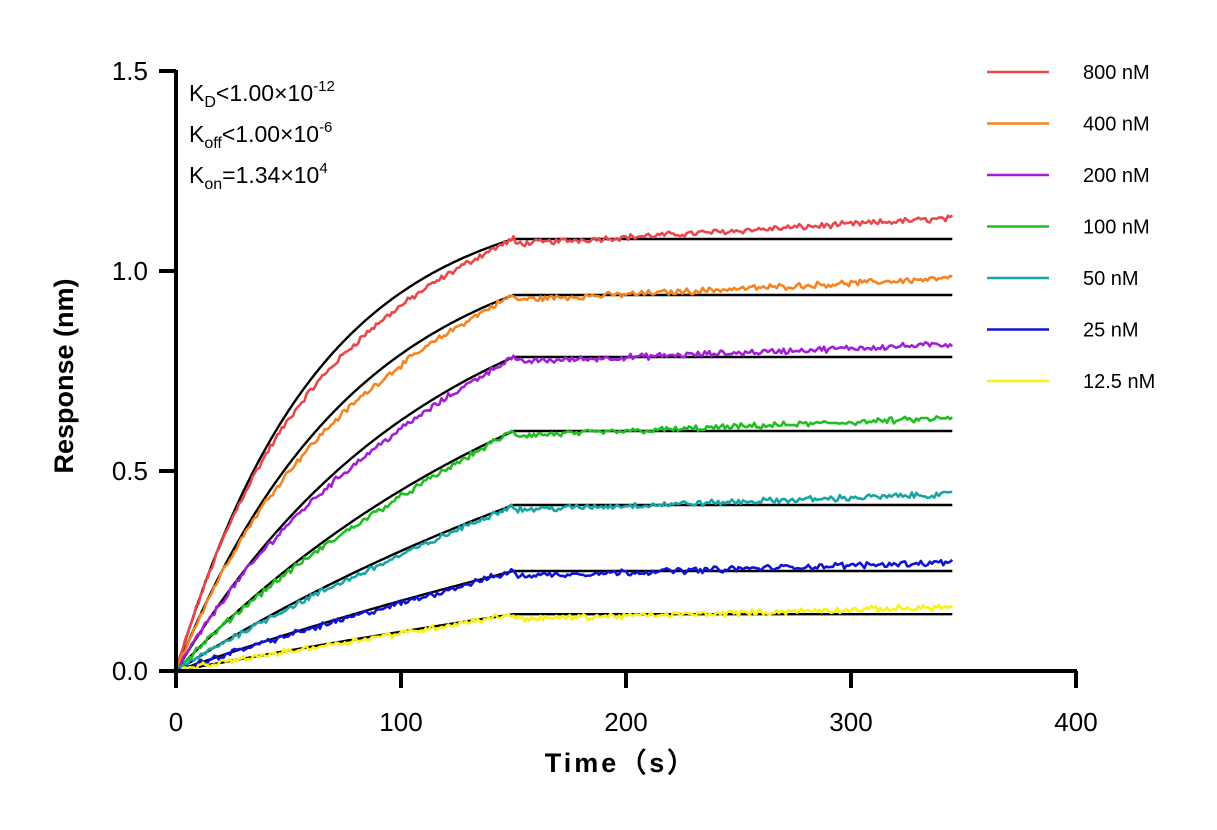 The width and height of the screenshot is (1217, 830). Describe the element at coordinates (1116, 73) in the screenshot. I see `legend-label: 800 nM` at that location.